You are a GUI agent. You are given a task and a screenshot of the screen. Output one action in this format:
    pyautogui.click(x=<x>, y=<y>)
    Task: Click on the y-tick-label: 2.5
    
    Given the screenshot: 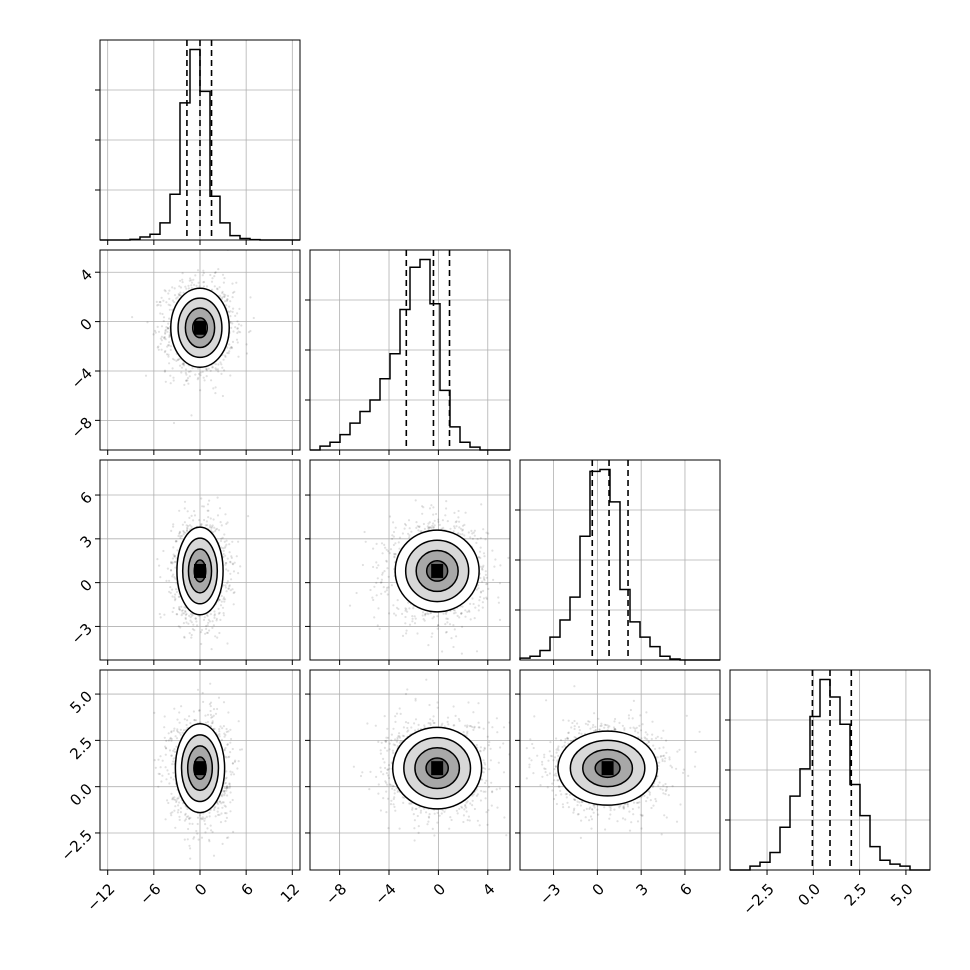 What is the action you would take?
    pyautogui.click(x=81, y=749)
    